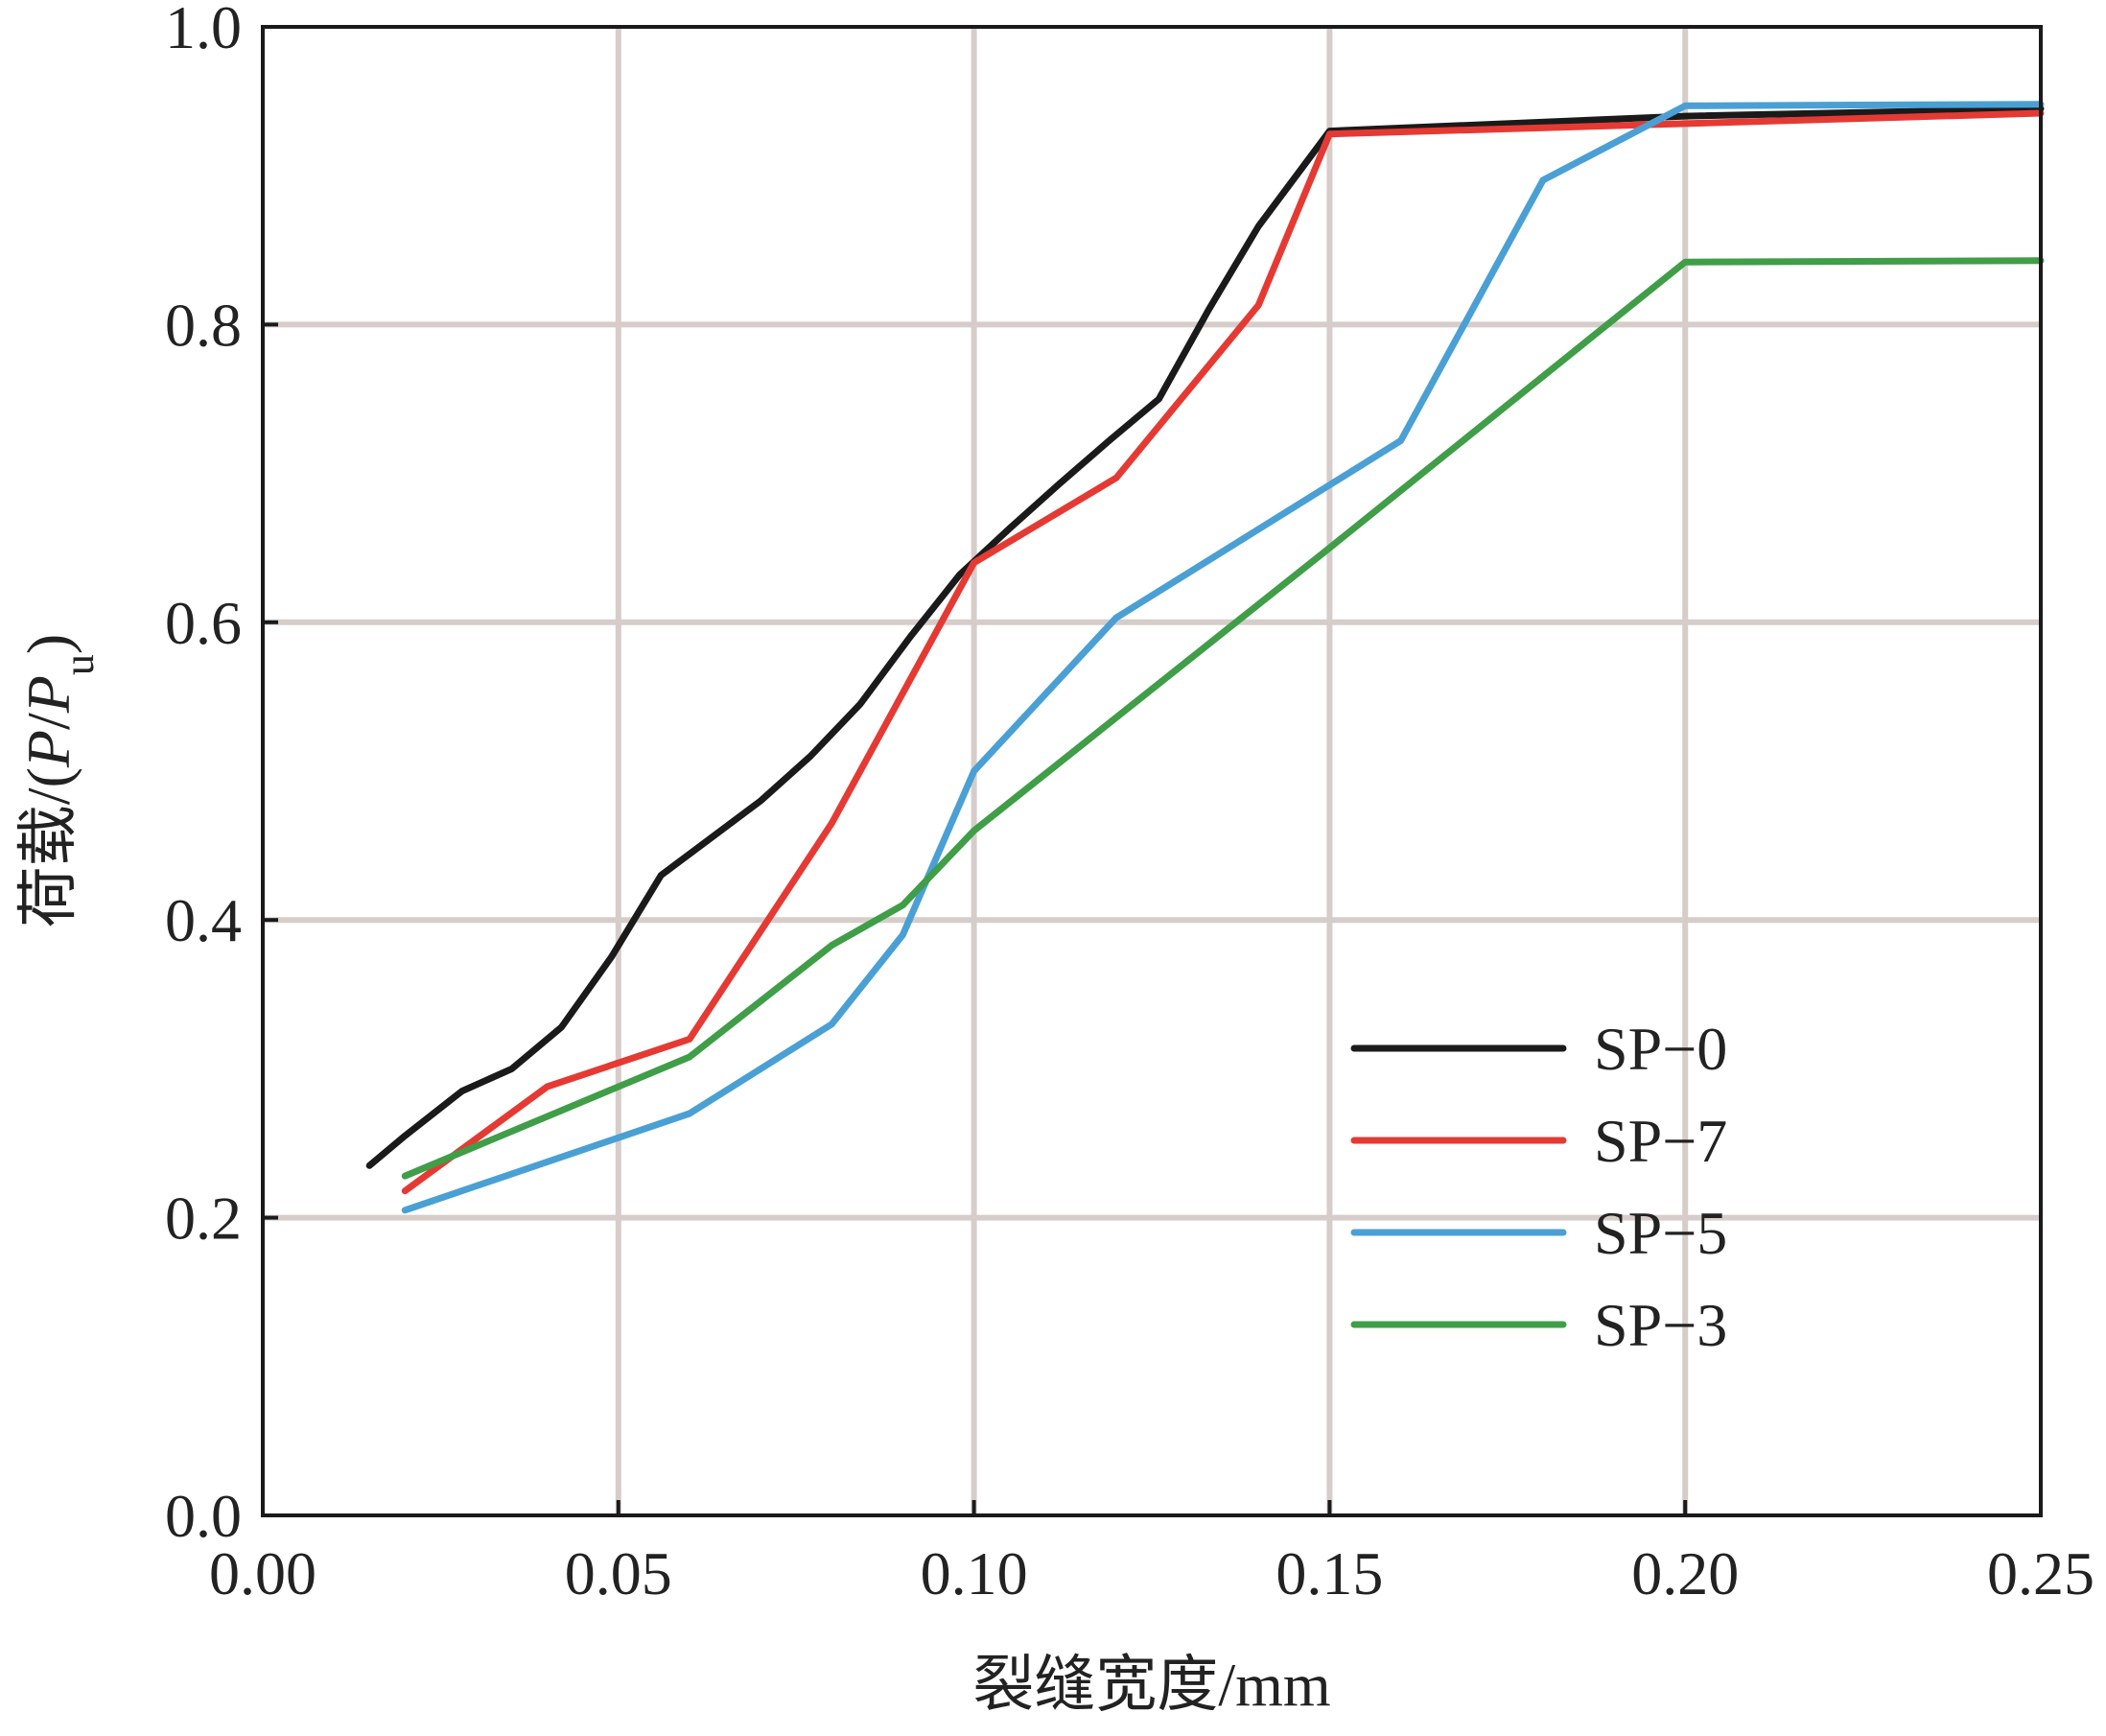 The width and height of the screenshot is (2106, 1736). What do you see at coordinates (203, 1516) in the screenshot?
I see `y-tick-label: 0.0` at bounding box center [203, 1516].